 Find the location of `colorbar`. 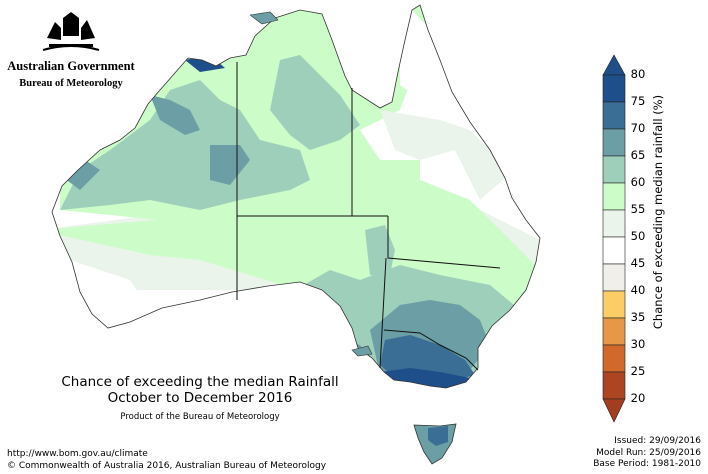

colorbar is located at coordinates (614, 238).